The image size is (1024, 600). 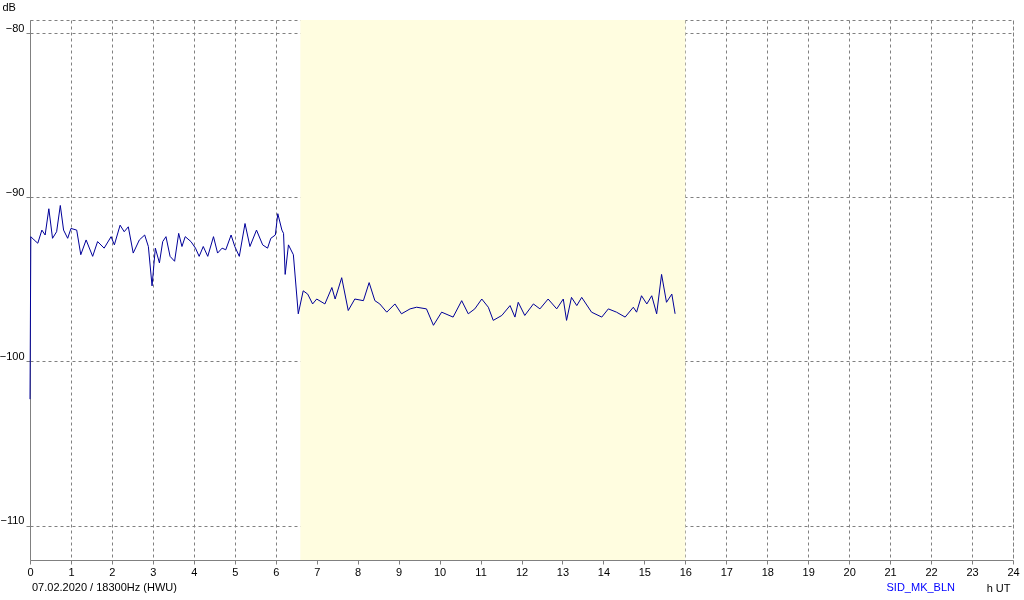 What do you see at coordinates (112, 571) in the screenshot?
I see `x-tick-label: 2` at bounding box center [112, 571].